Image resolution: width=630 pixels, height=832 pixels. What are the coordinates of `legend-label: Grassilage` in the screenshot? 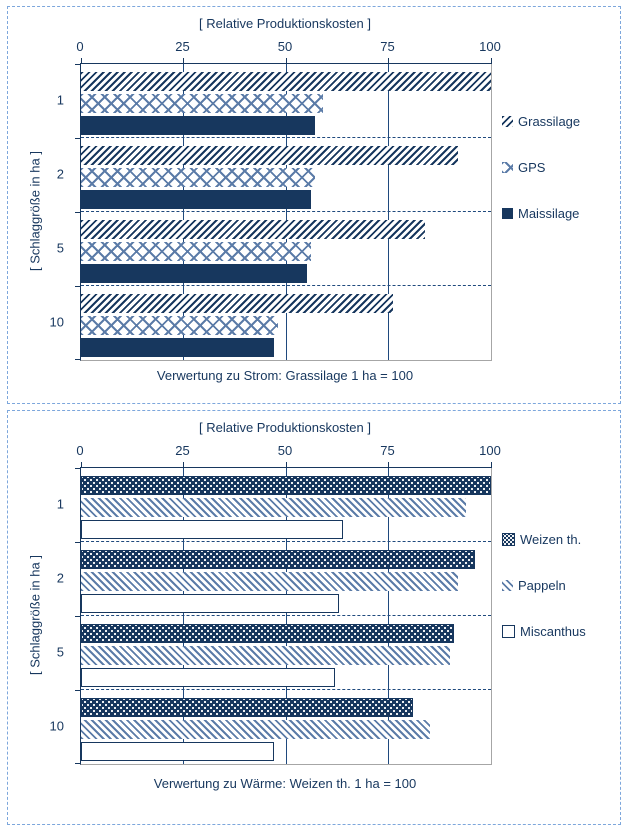 It's located at (549, 121).